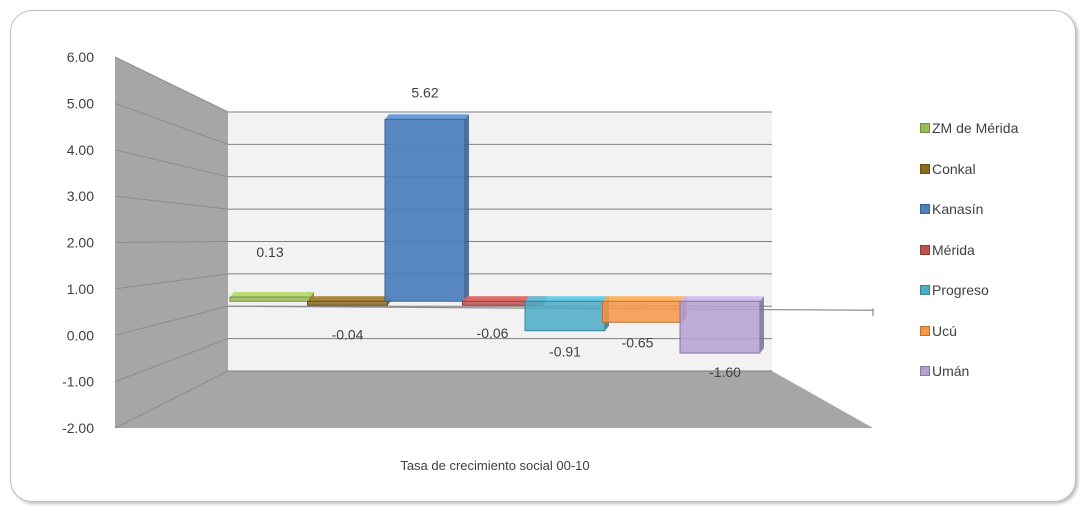 This screenshot has width=1082, height=507. I want to click on data-label: -0.04, so click(348, 335).